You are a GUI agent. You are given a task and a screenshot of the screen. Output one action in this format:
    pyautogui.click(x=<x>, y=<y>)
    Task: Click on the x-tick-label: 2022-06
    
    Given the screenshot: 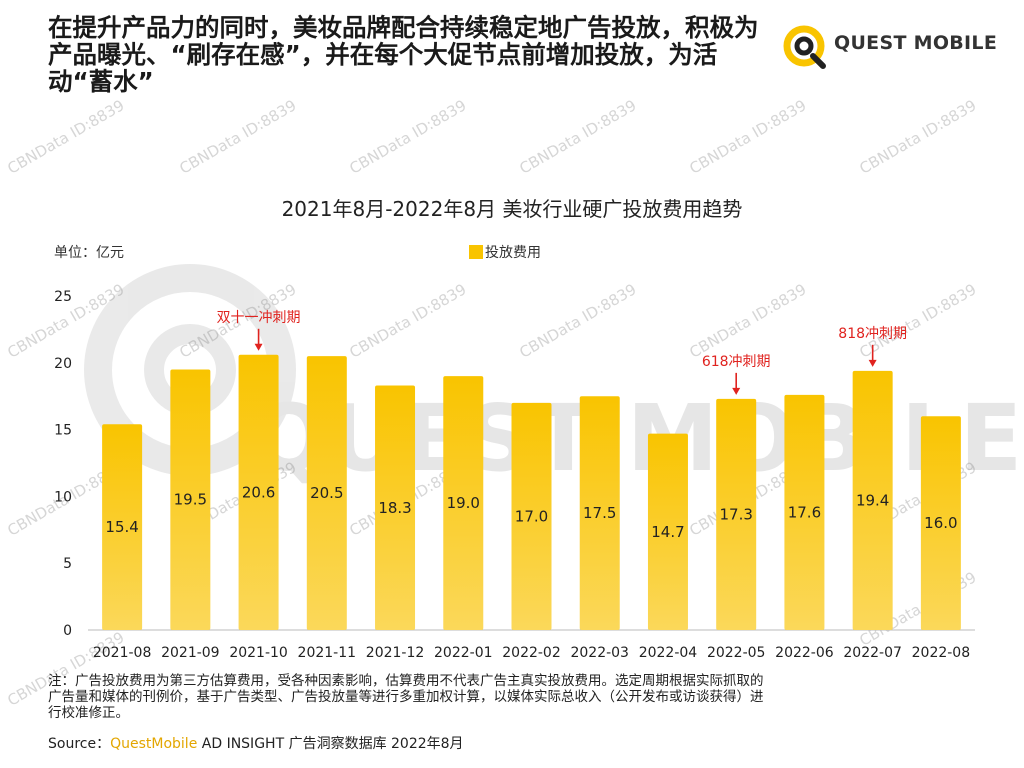 What is the action you would take?
    pyautogui.click(x=804, y=653)
    